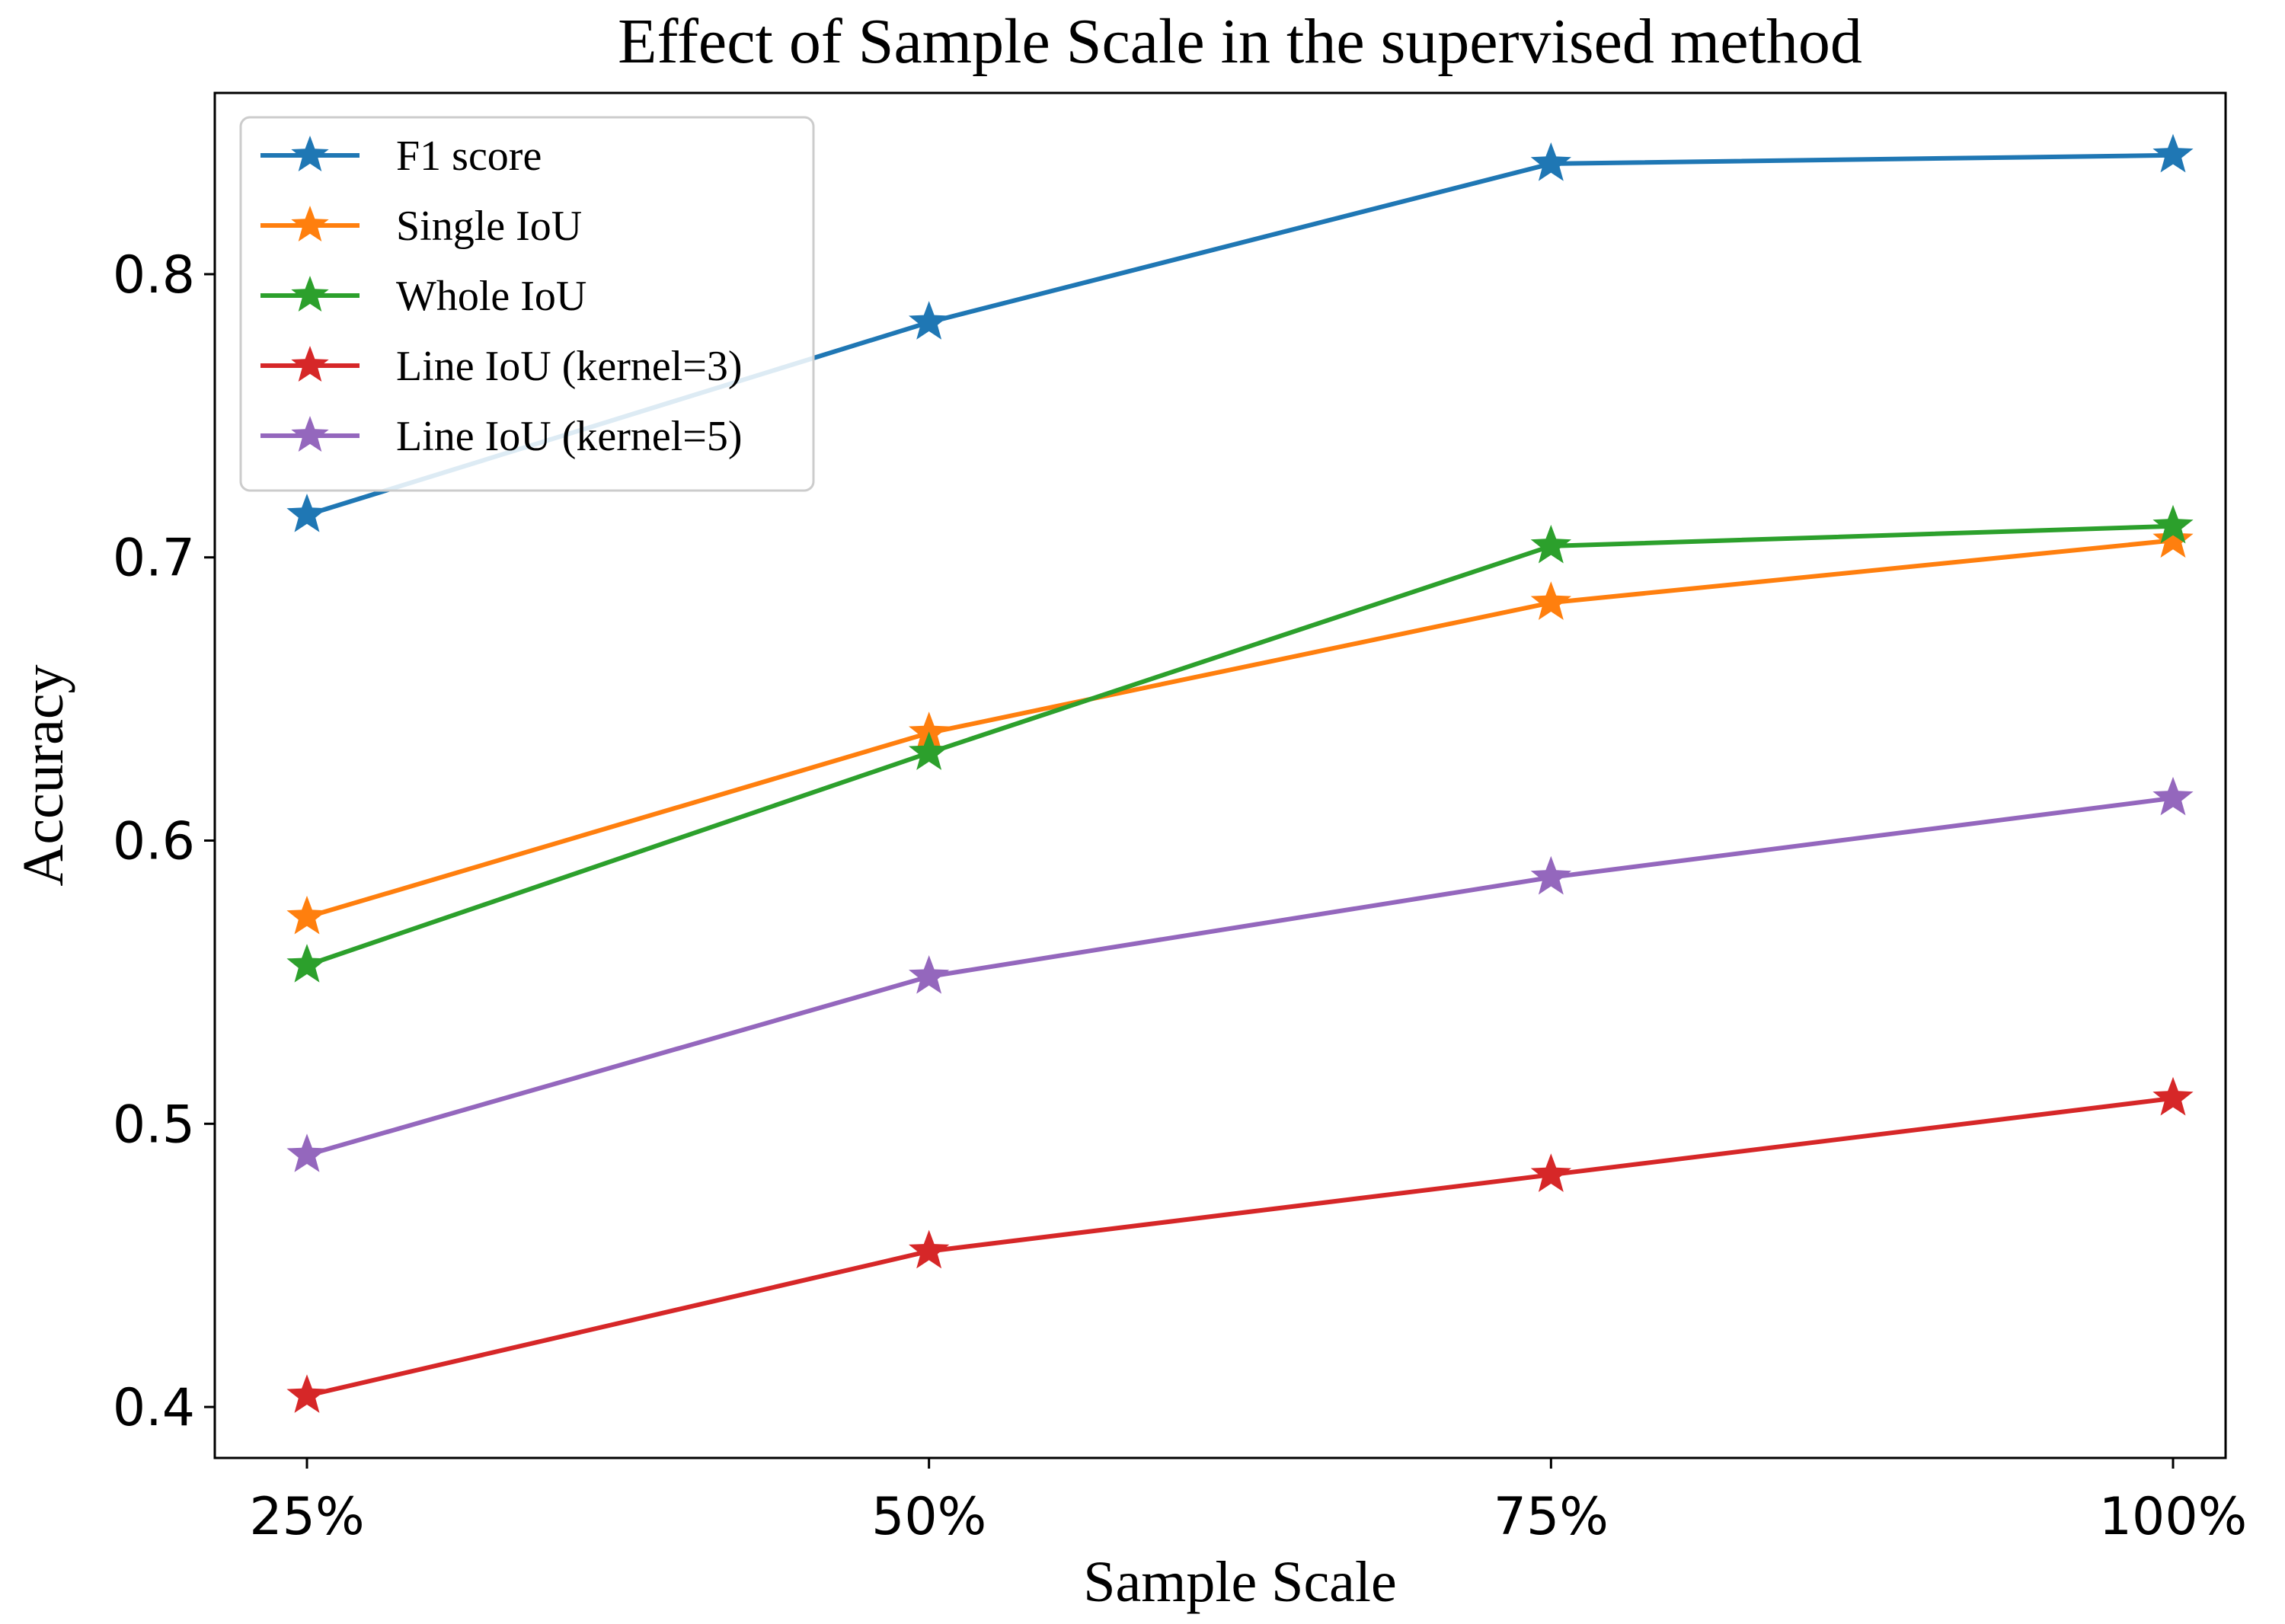 This screenshot has height=1624, width=2285. I want to click on x-tick-label: 100%, so click(2173, 1517).